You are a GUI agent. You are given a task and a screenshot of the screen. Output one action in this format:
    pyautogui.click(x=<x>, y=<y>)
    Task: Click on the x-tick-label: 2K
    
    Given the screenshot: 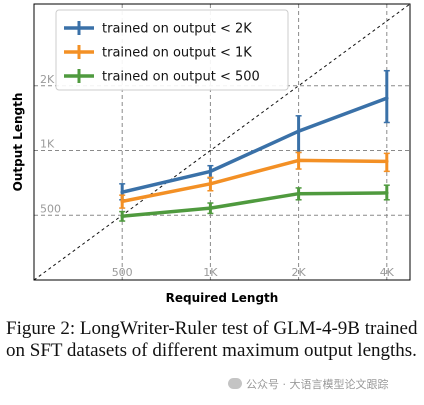 What is the action you would take?
    pyautogui.click(x=298, y=272)
    